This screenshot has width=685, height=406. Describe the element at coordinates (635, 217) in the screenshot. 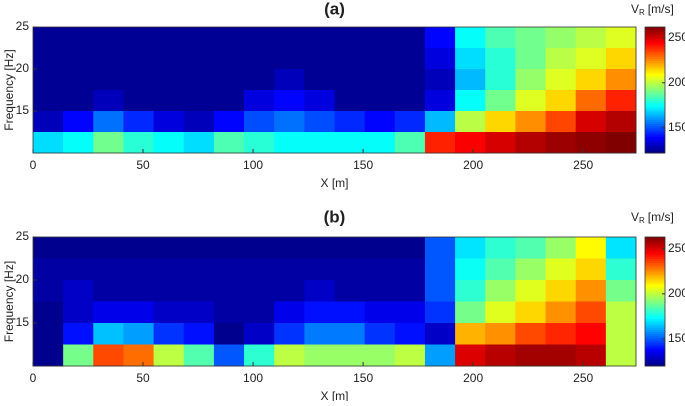

I see `colorbar-label-main: V` at that location.